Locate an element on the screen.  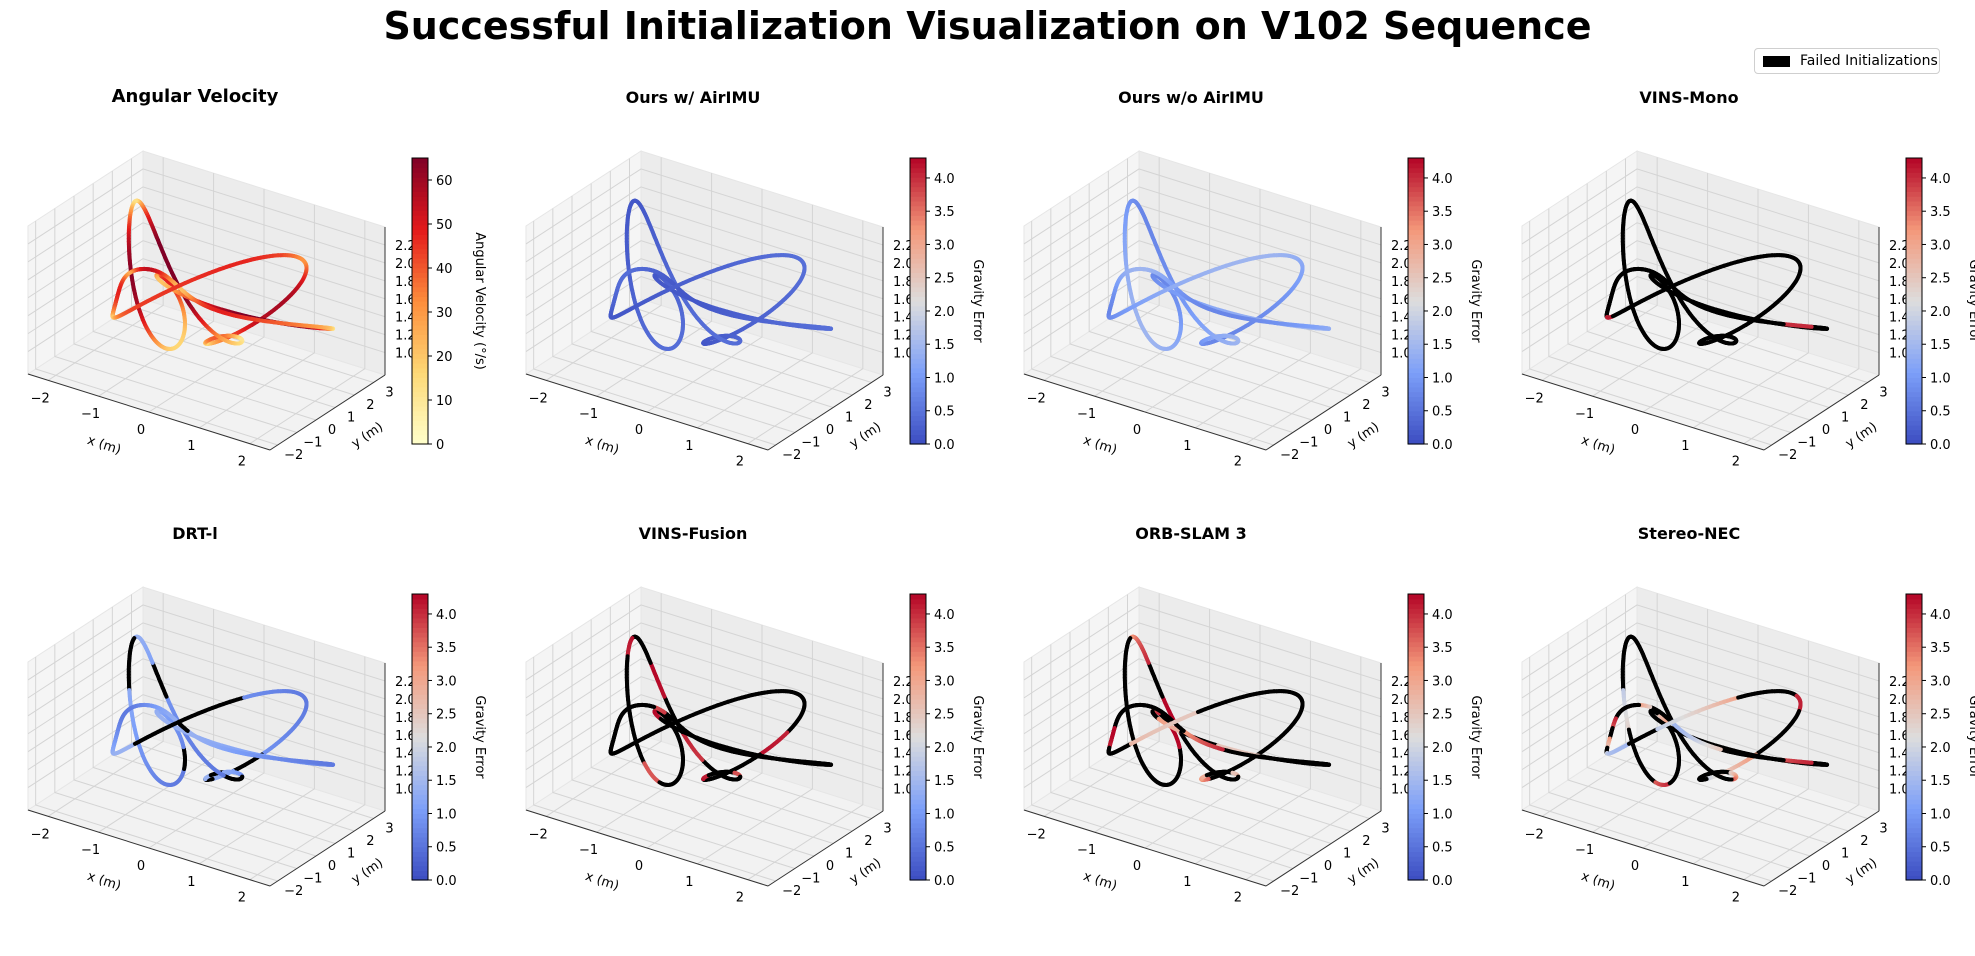
colorbar-label: Angular Velocity (°/s) is located at coordinates (479, 301).